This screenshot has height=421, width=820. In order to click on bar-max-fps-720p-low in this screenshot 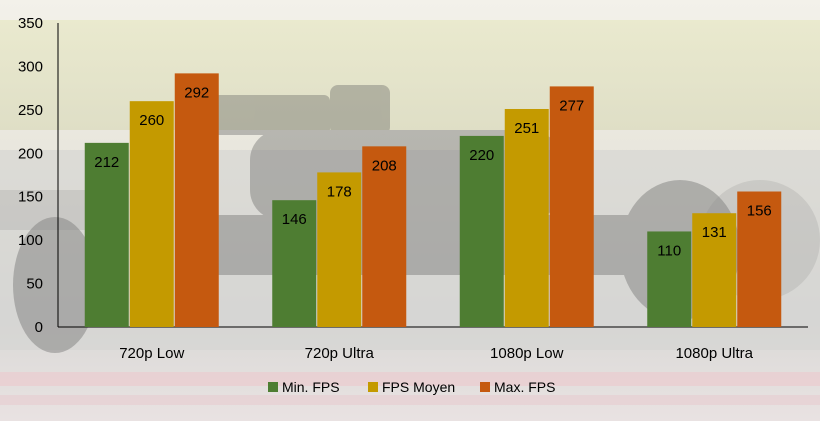, I will do `click(196, 200)`.